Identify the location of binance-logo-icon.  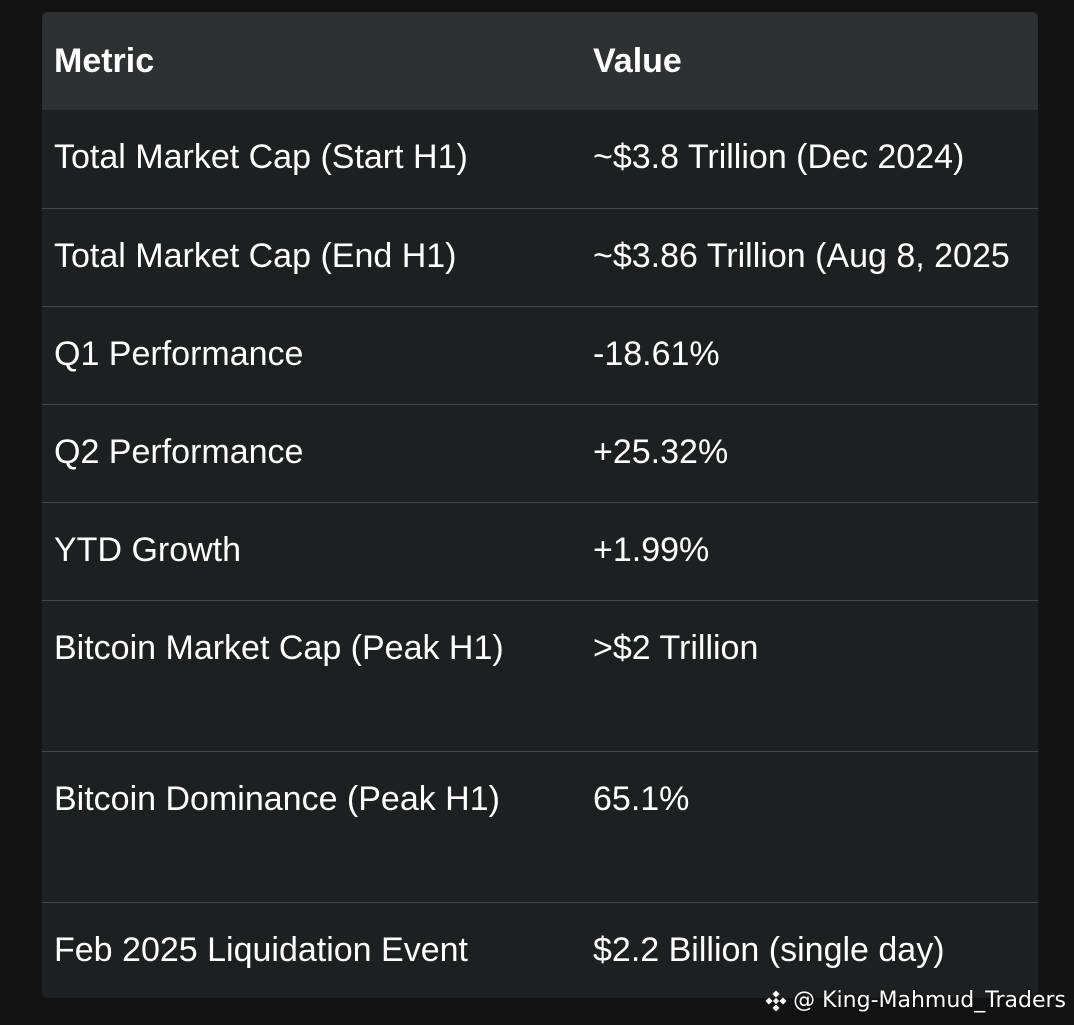
(776, 1001).